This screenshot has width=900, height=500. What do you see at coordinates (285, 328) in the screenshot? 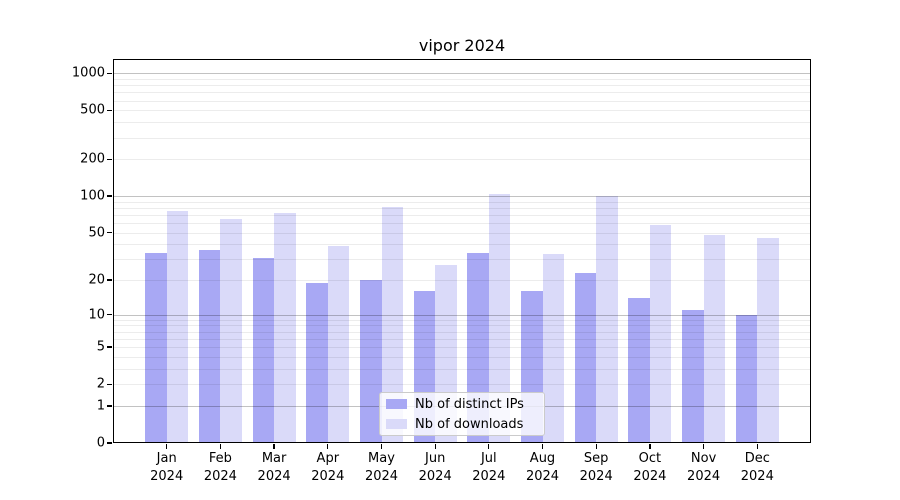
I see `bar-downloads-mar` at bounding box center [285, 328].